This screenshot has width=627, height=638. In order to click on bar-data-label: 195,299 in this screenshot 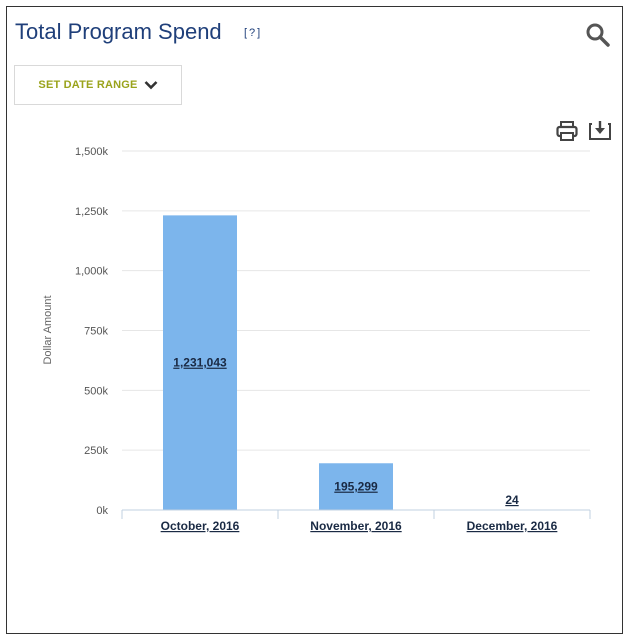, I will do `click(356, 487)`.